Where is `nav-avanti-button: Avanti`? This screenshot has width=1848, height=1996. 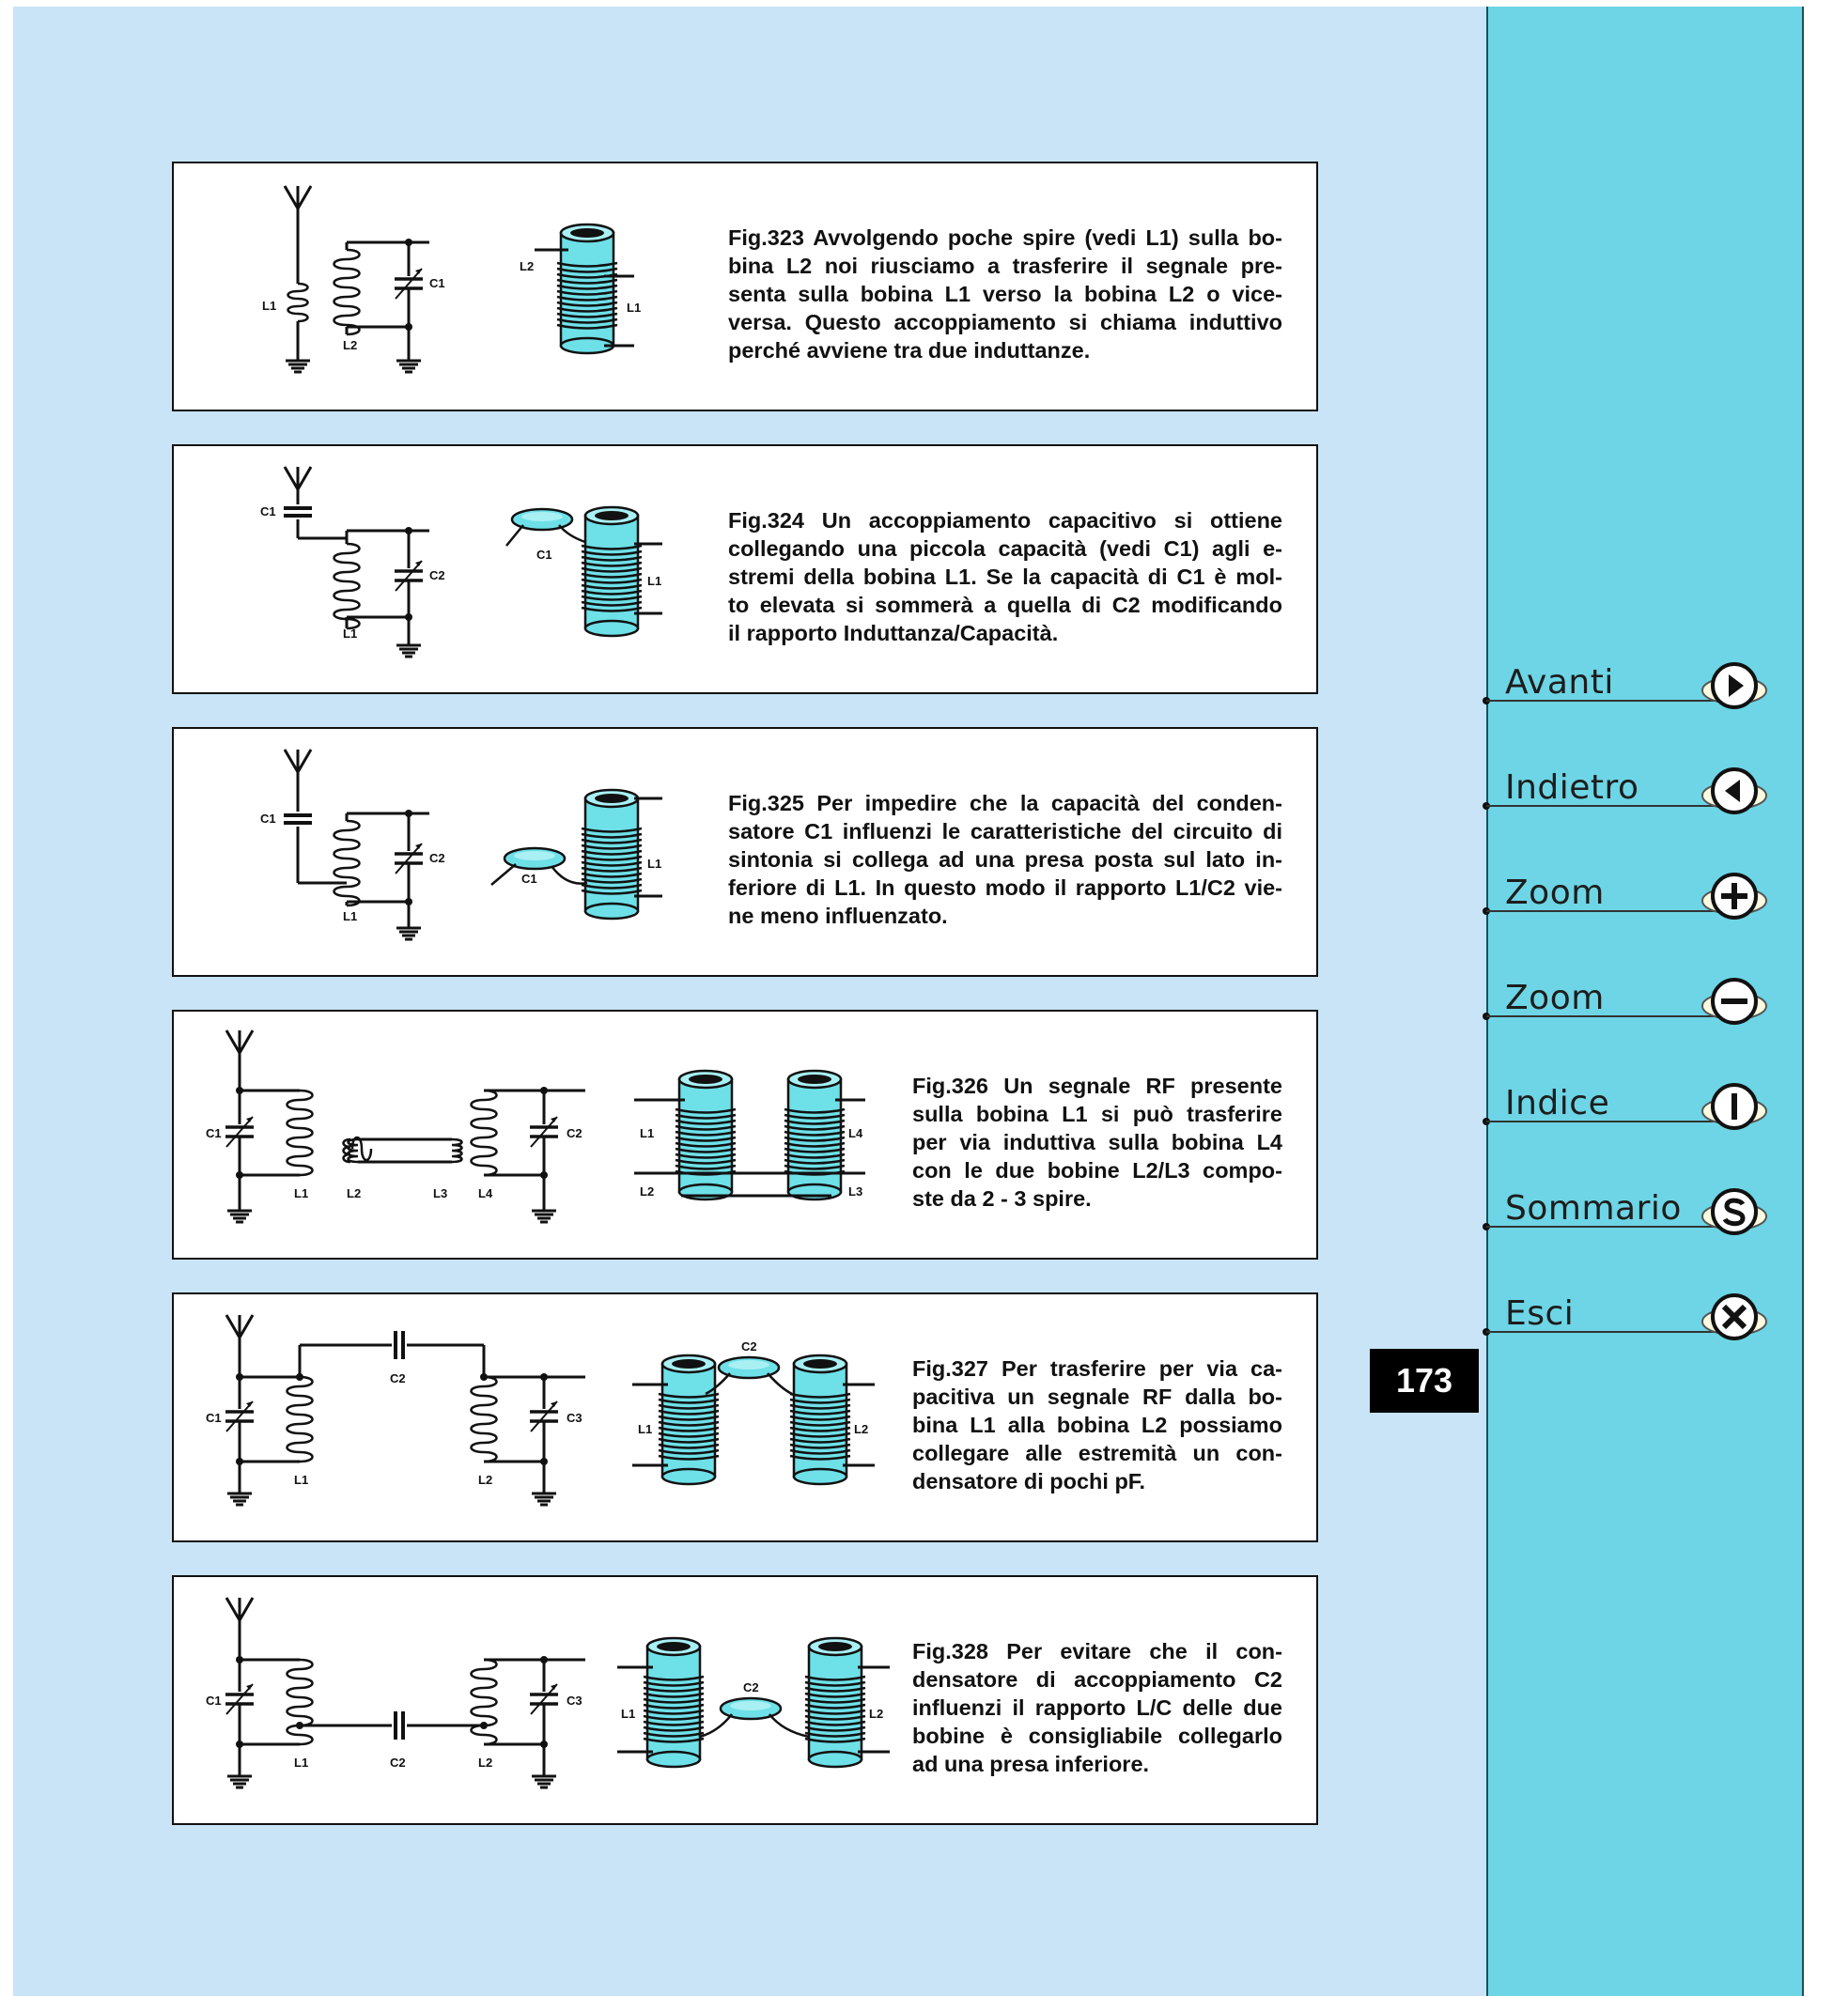 nav-avanti-button: Avanti is located at coordinates (1638, 686).